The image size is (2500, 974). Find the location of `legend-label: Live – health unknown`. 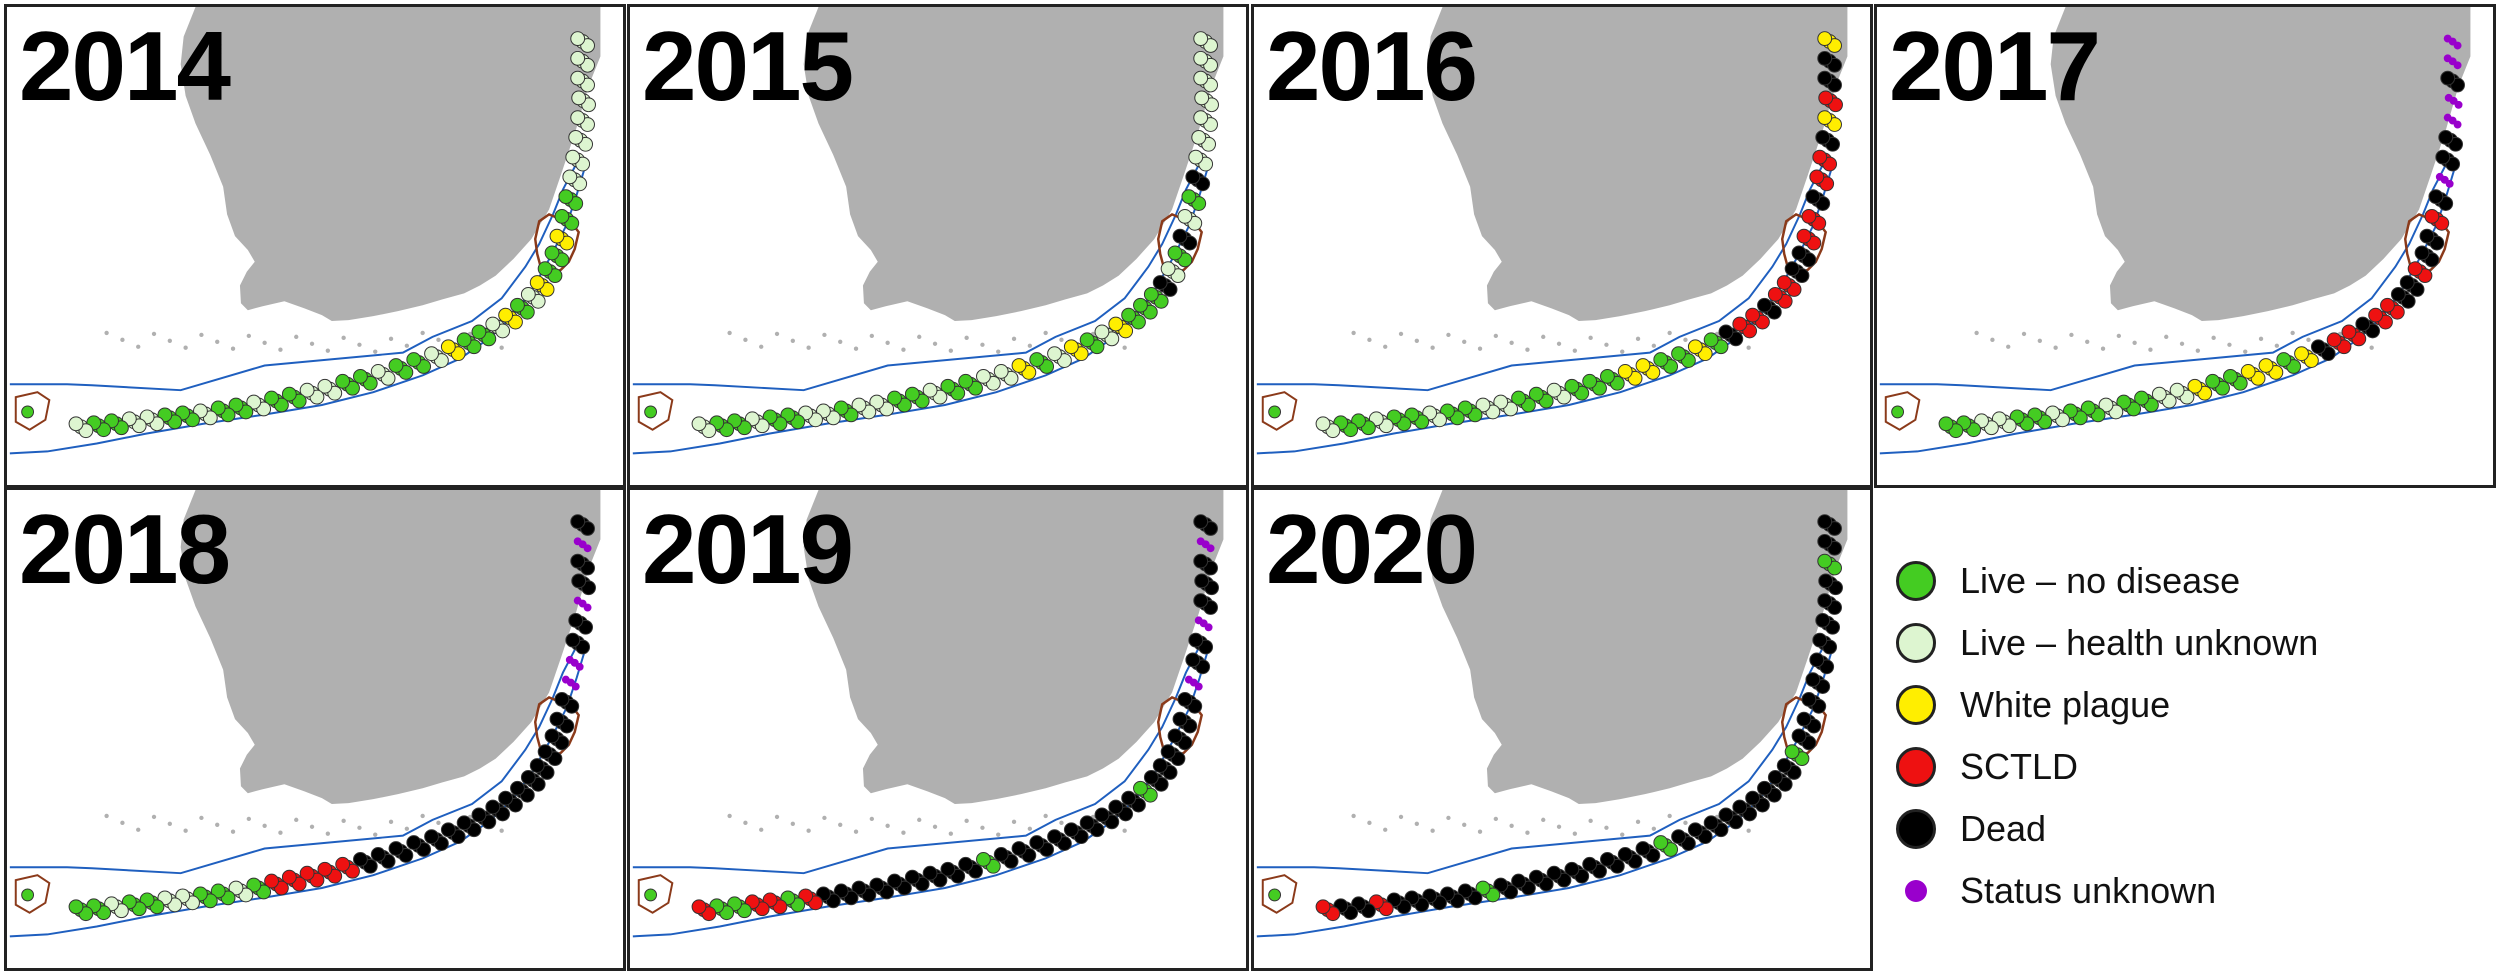

legend-label: Live – health unknown is located at coordinates (2139, 642).